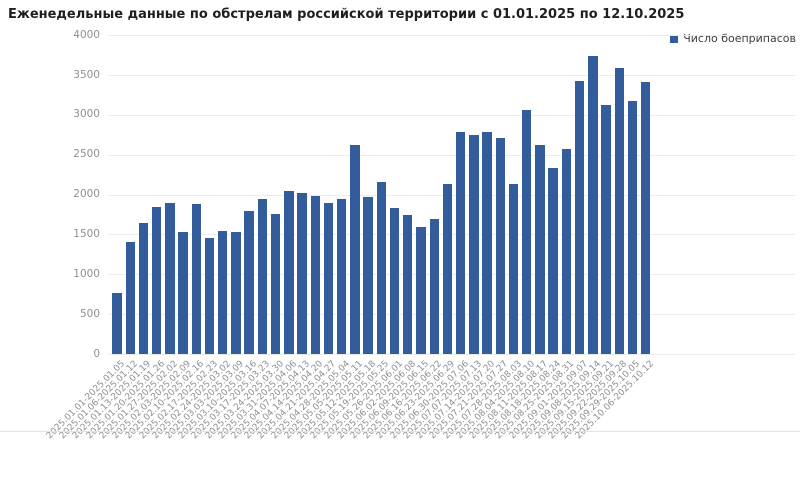  I want to click on y-tick-label: 3000, so click(86, 114).